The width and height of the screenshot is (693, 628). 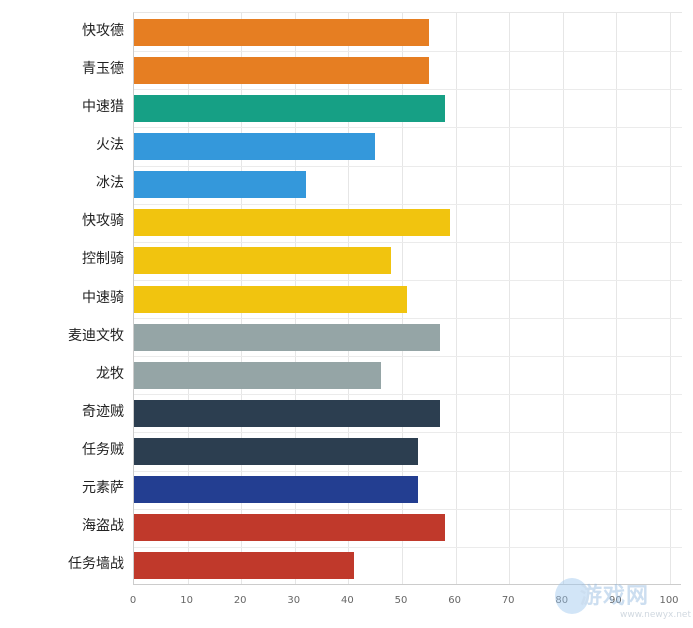 What do you see at coordinates (103, 30) in the screenshot?
I see `category-label: 快攻德` at bounding box center [103, 30].